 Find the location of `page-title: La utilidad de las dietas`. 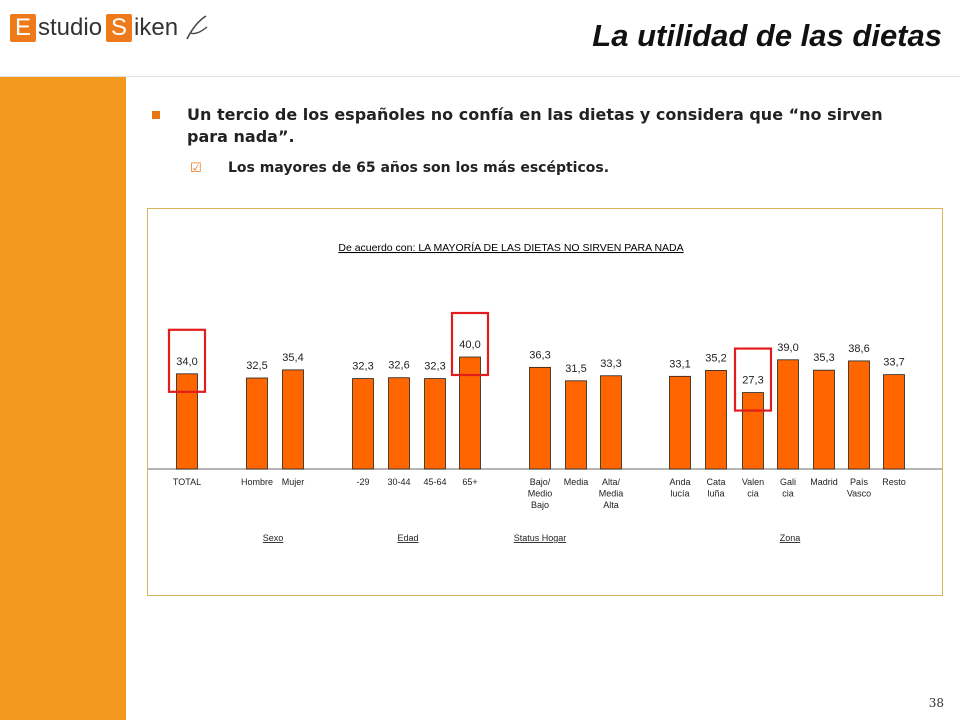

page-title: La utilidad de las dietas is located at coordinates (767, 35).